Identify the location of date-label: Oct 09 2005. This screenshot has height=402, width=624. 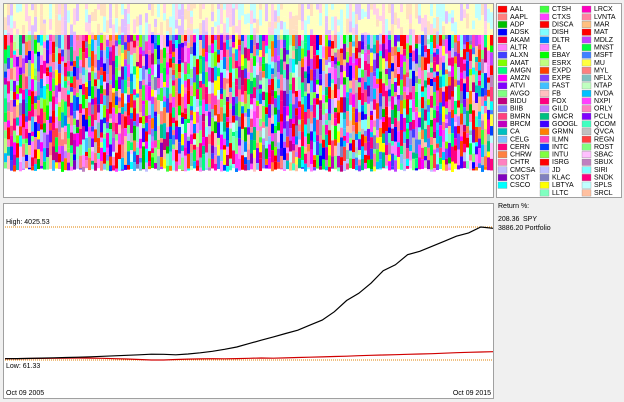
(25, 393).